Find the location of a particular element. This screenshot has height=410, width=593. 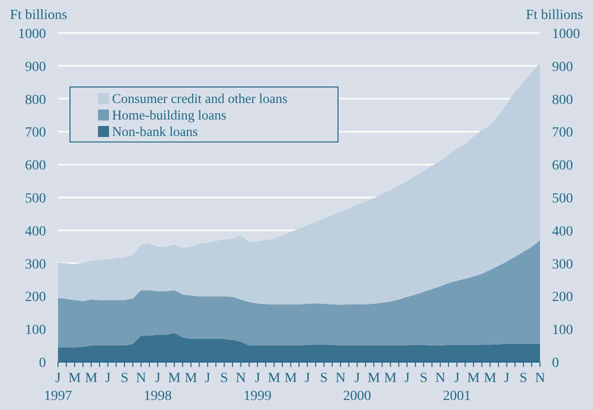

legend-label: Home-building loans is located at coordinates (169, 115).